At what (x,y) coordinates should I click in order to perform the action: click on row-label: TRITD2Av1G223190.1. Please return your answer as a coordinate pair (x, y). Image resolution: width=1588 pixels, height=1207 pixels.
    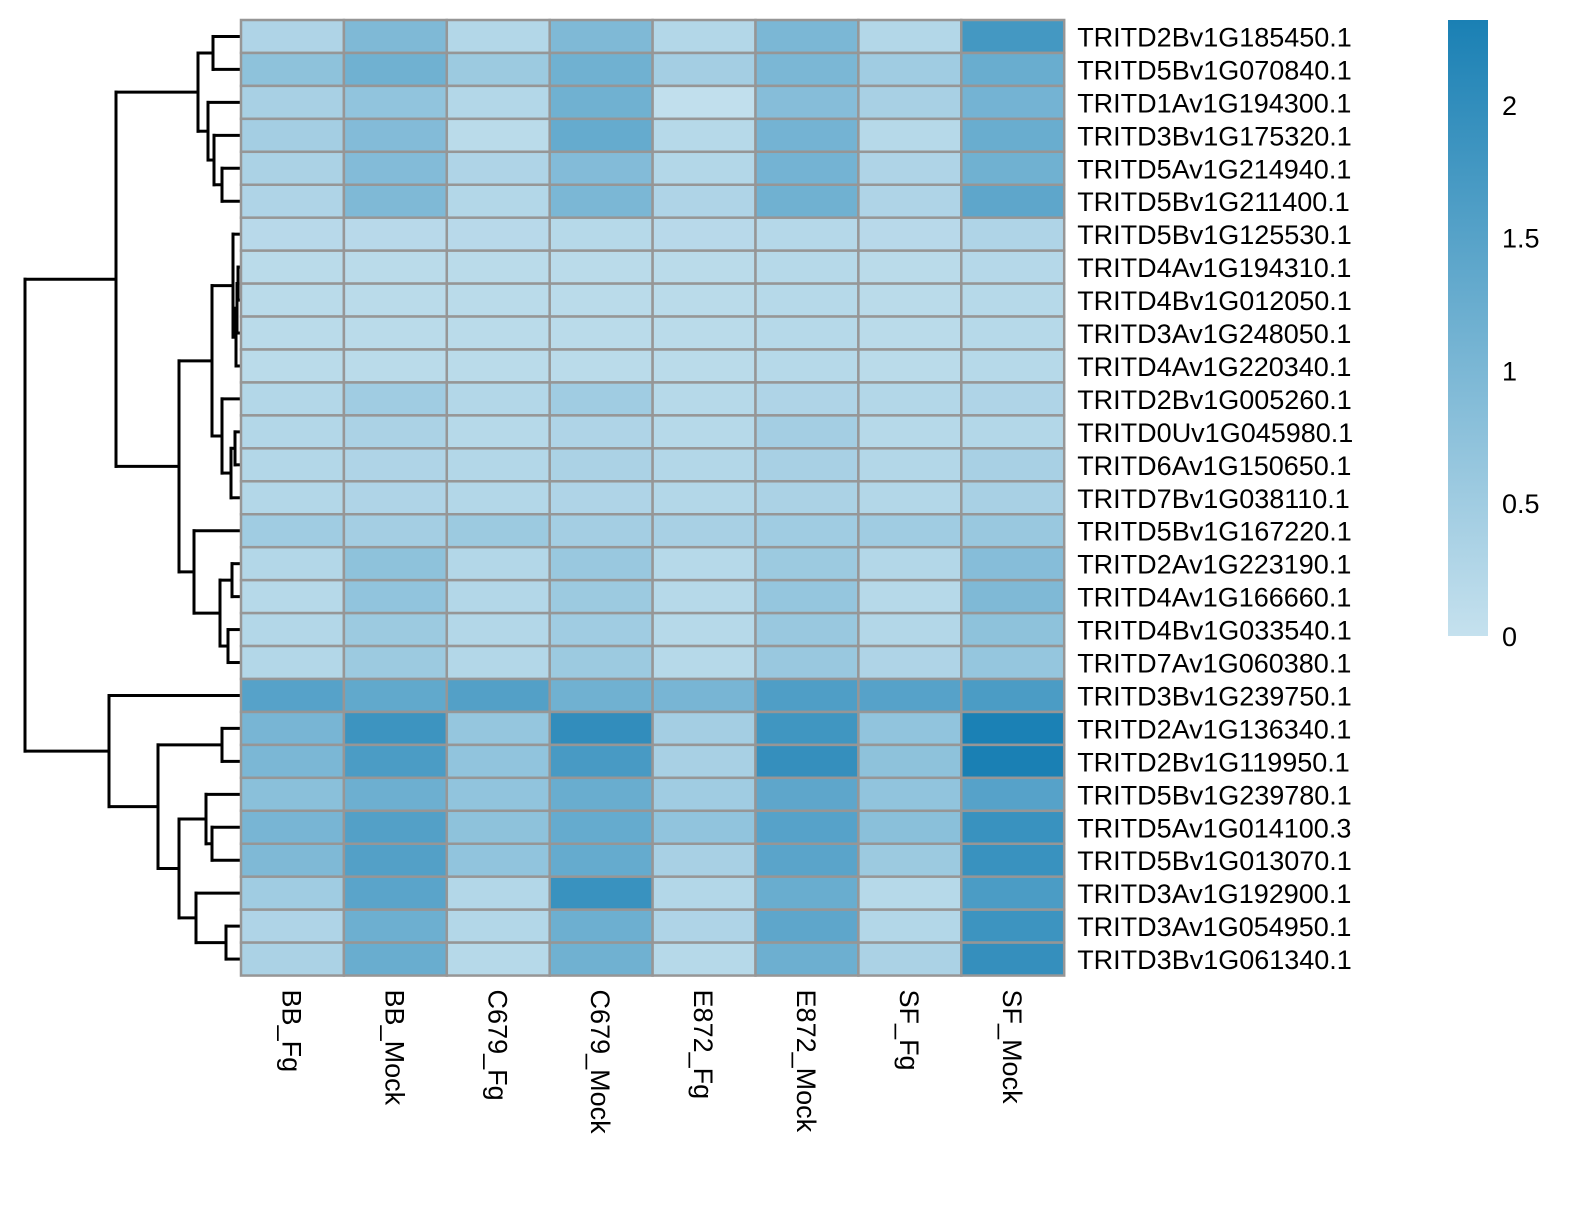
    Looking at the image, I should click on (1214, 565).